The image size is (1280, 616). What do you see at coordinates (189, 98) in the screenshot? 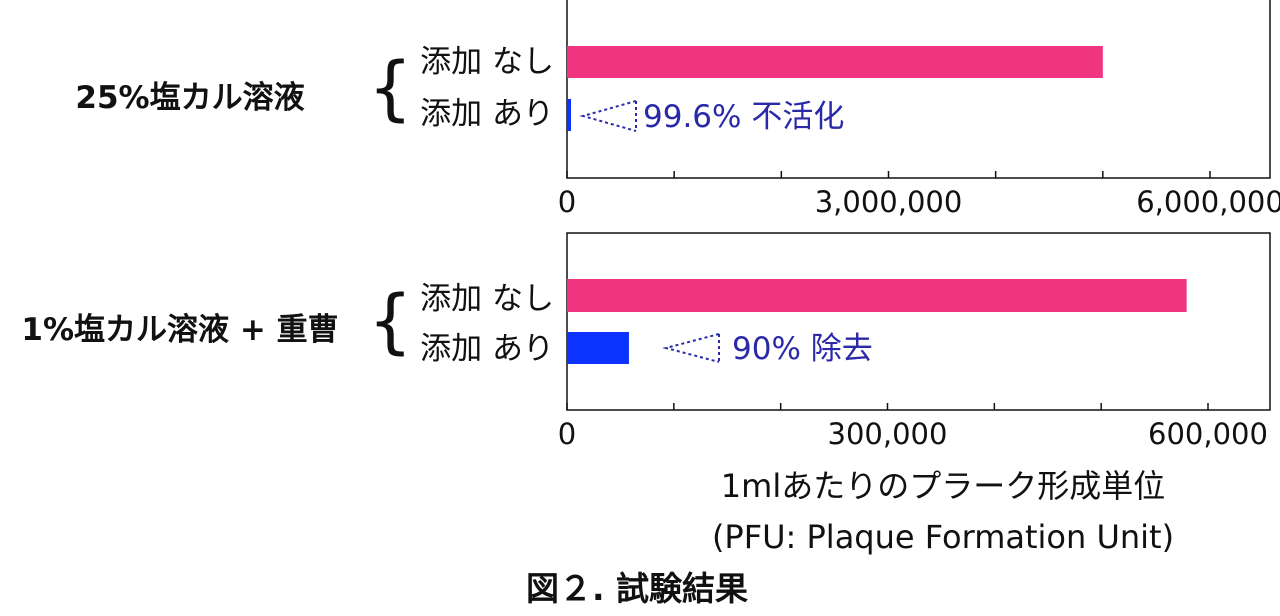
I see `panel-1-group-label: 25%塩カル溶液` at bounding box center [189, 98].